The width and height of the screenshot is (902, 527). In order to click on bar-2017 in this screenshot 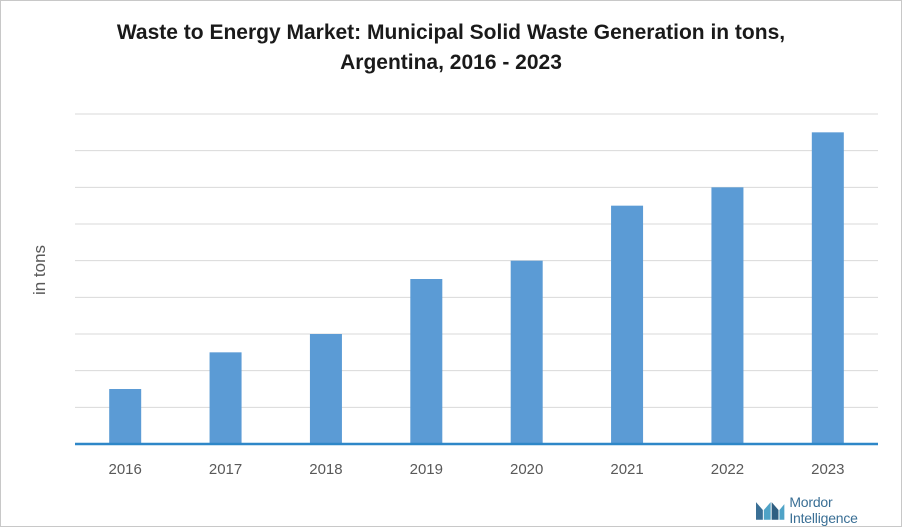, I will do `click(225, 398)`.